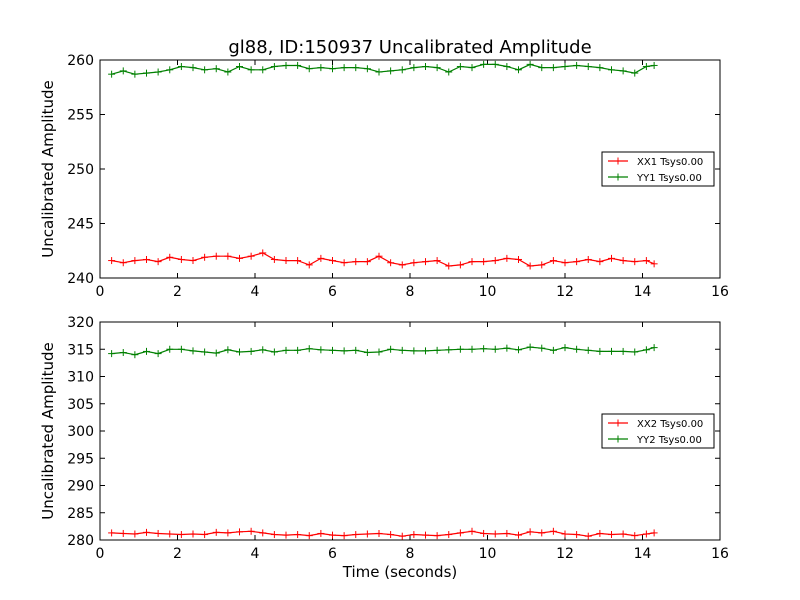  What do you see at coordinates (80, 61) in the screenshot?
I see `y-tick-label: 260` at bounding box center [80, 61].